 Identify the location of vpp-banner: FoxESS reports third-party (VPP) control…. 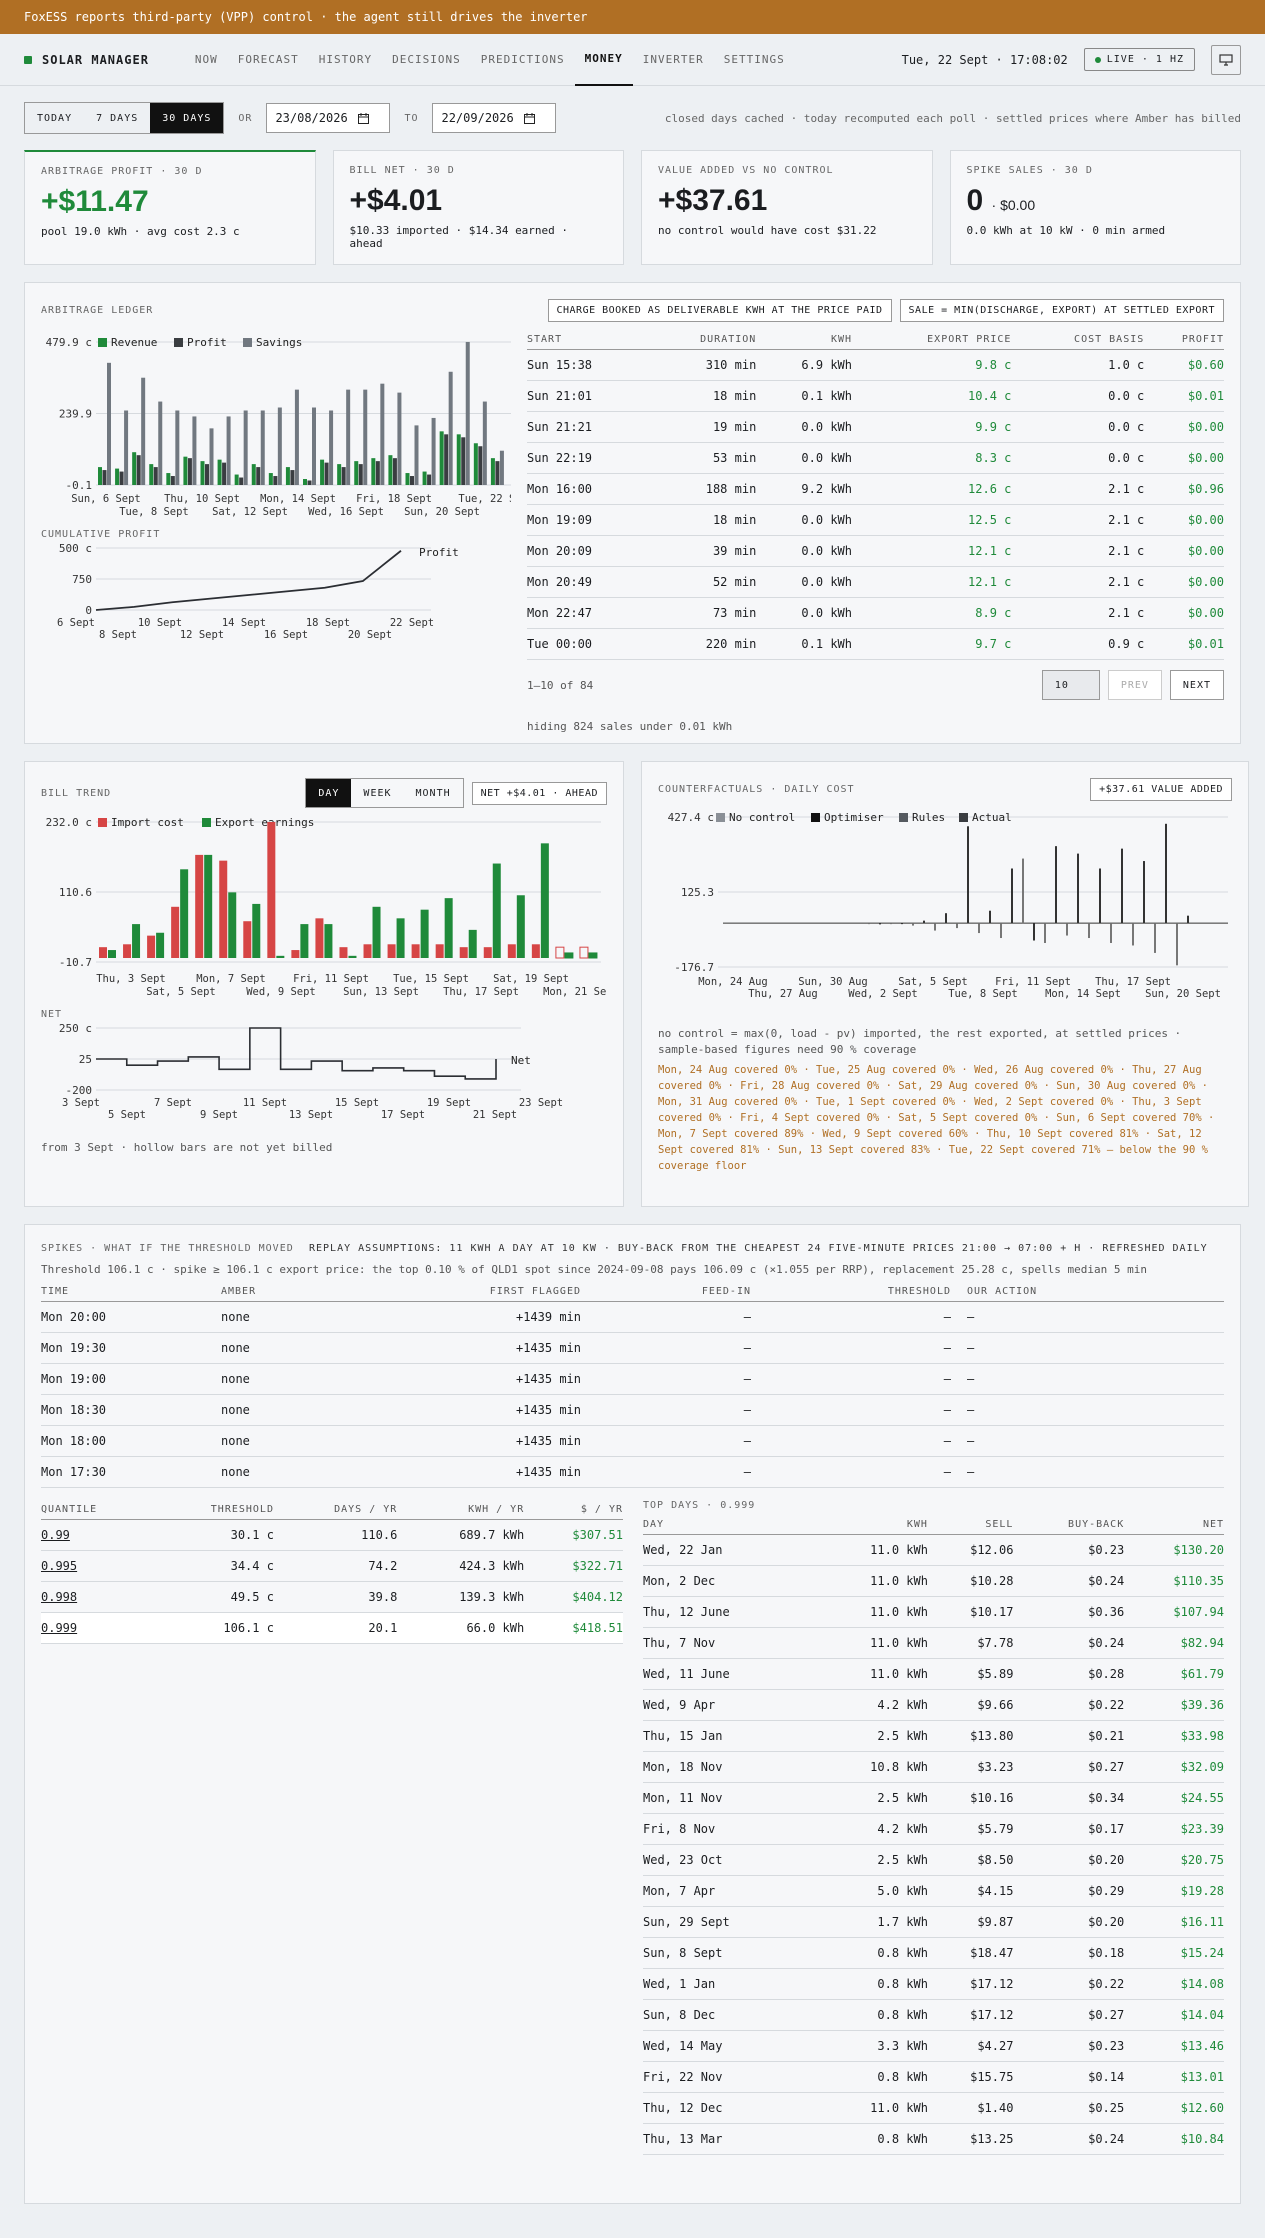
(632, 17).